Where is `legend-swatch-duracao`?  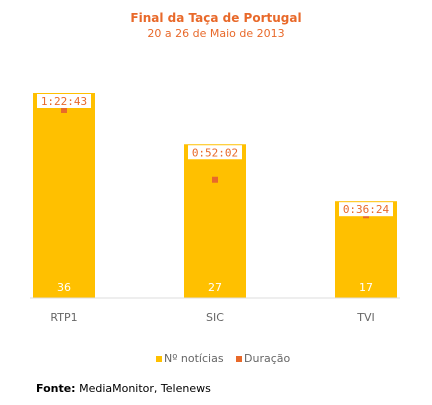 legend-swatch-duracao is located at coordinates (239, 359).